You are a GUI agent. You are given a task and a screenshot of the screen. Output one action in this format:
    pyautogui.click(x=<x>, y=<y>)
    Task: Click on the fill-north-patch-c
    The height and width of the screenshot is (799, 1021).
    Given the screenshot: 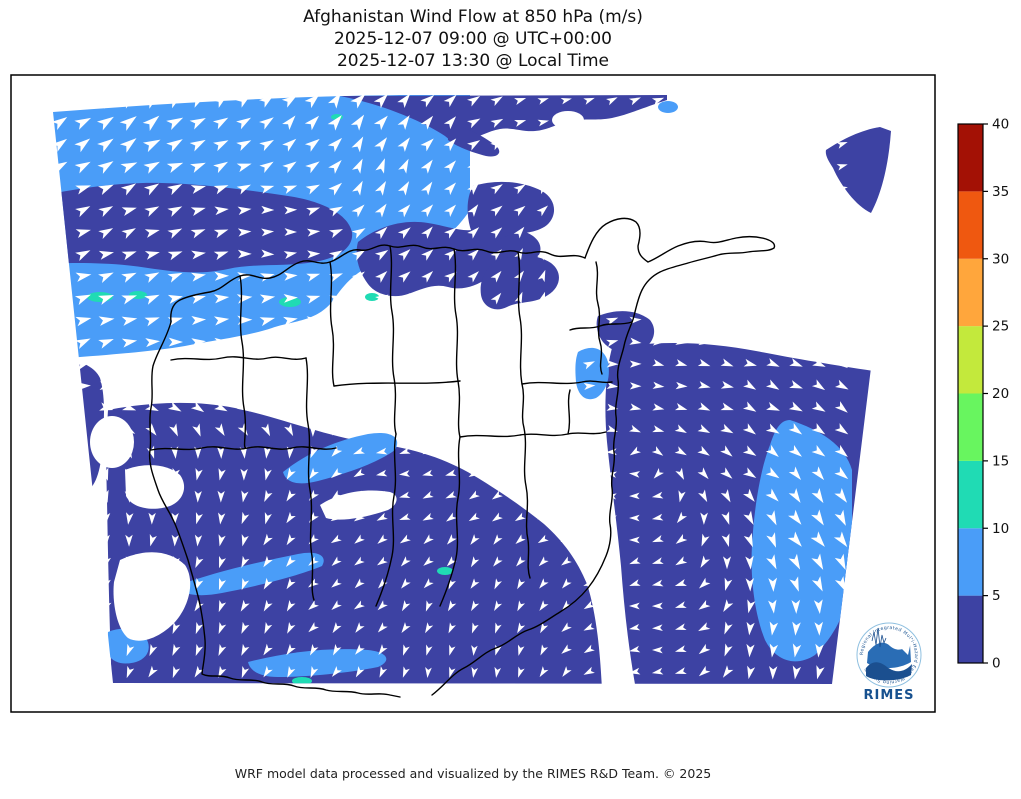 What is the action you would take?
    pyautogui.click(x=511, y=212)
    